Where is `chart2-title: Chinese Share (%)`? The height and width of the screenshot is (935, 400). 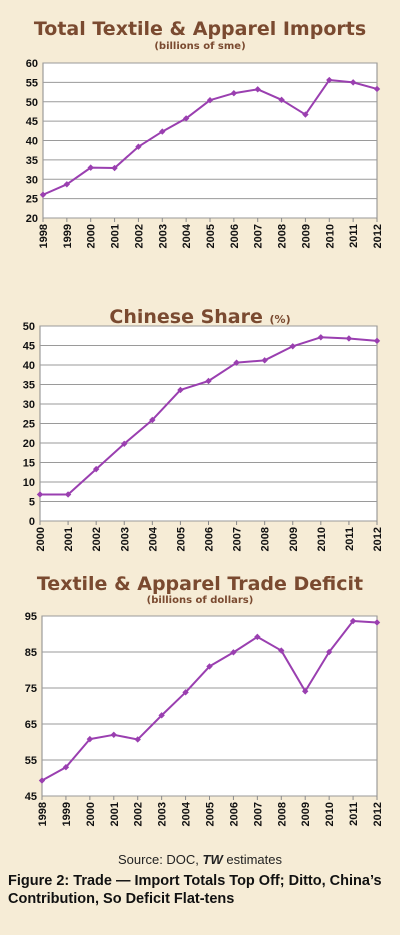
chart2-title: Chinese Share (%) is located at coordinates (200, 317).